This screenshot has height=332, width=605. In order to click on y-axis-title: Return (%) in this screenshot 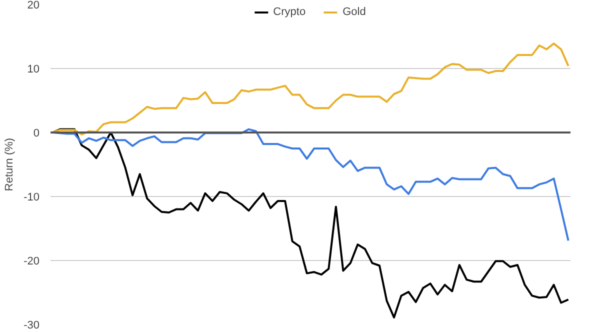, I will do `click(10, 165)`.